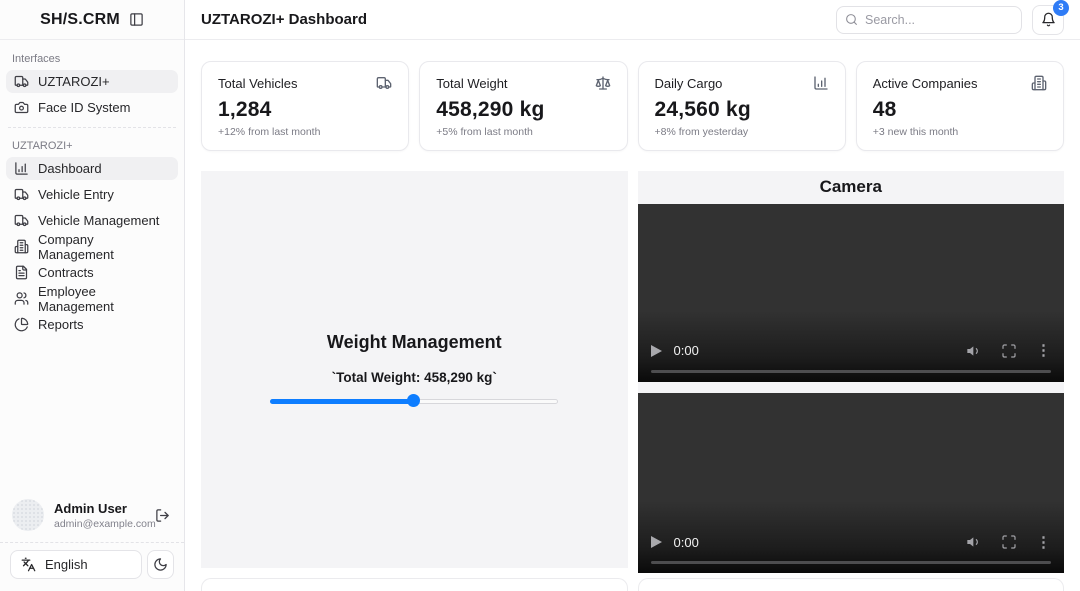  I want to click on sidebar-footer: Admin User admin@example.com English, so click(92, 540).